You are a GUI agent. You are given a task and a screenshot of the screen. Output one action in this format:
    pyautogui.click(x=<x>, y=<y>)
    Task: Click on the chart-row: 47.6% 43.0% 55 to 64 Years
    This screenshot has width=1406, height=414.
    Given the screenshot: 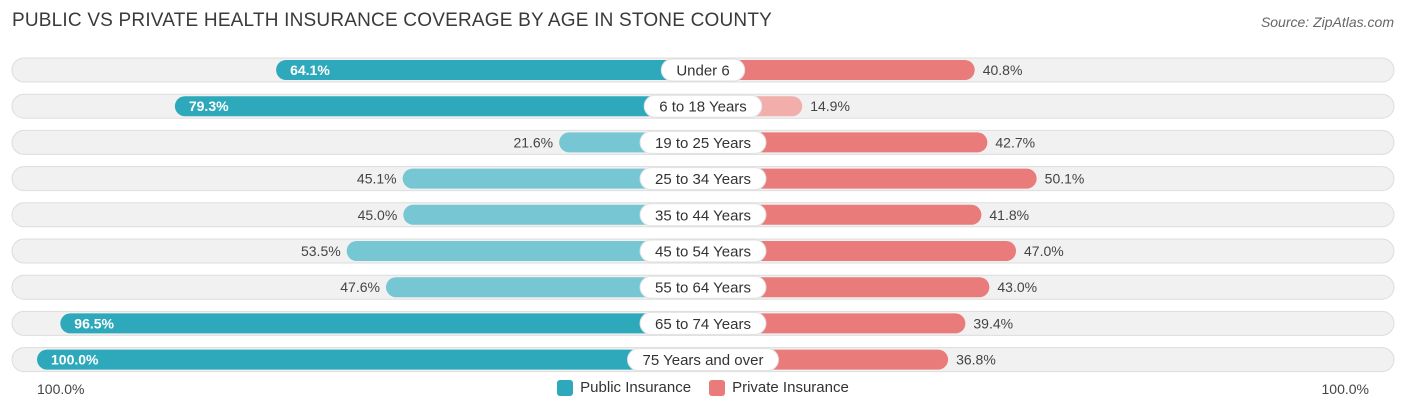 What is the action you would take?
    pyautogui.click(x=703, y=287)
    